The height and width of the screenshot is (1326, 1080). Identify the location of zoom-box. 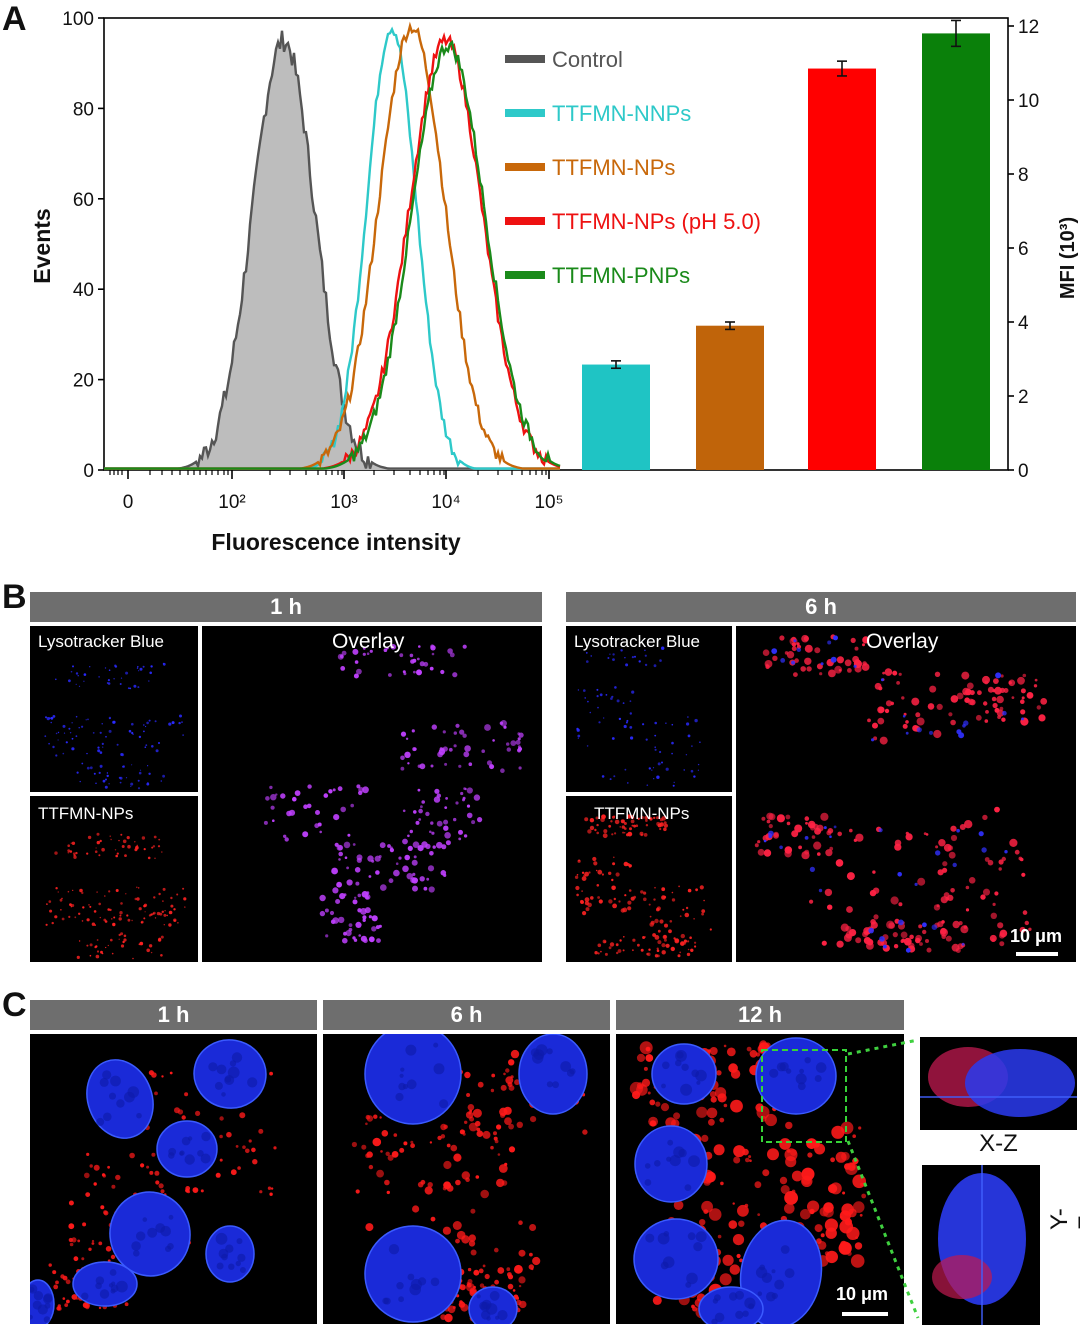
(804, 1096).